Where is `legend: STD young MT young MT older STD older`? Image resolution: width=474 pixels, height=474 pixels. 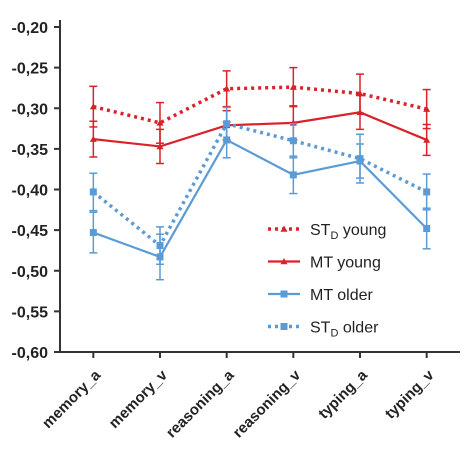
legend: STD young MT young MT older STD older is located at coordinates (327, 281).